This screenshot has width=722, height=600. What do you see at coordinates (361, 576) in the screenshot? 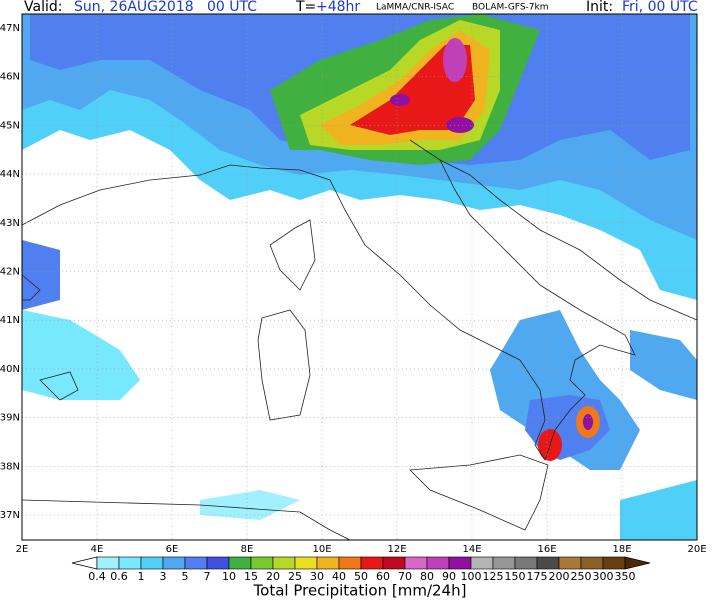
I see `colorbar-label: 50` at bounding box center [361, 576].